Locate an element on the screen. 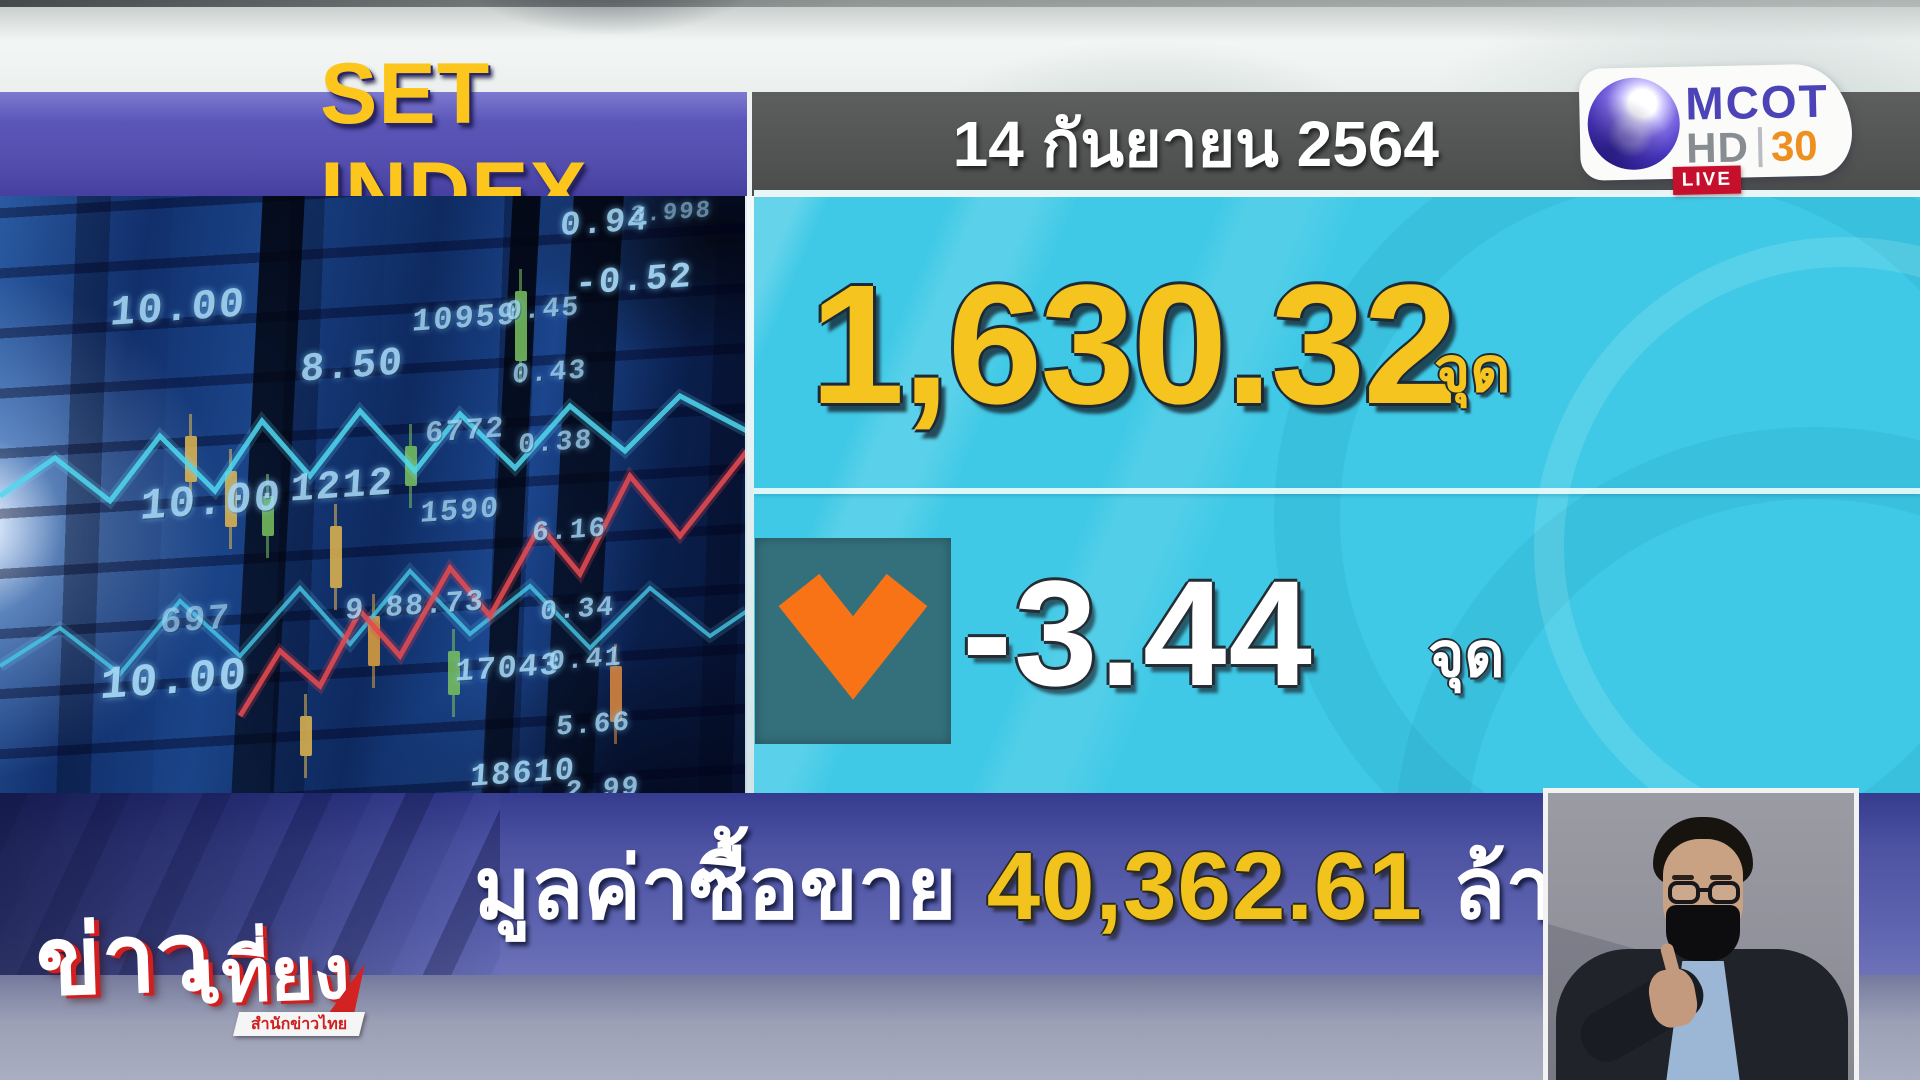 The height and width of the screenshot is (1080, 1920). channel-logo: MCOT HD 30 LIVE is located at coordinates (1718, 136).